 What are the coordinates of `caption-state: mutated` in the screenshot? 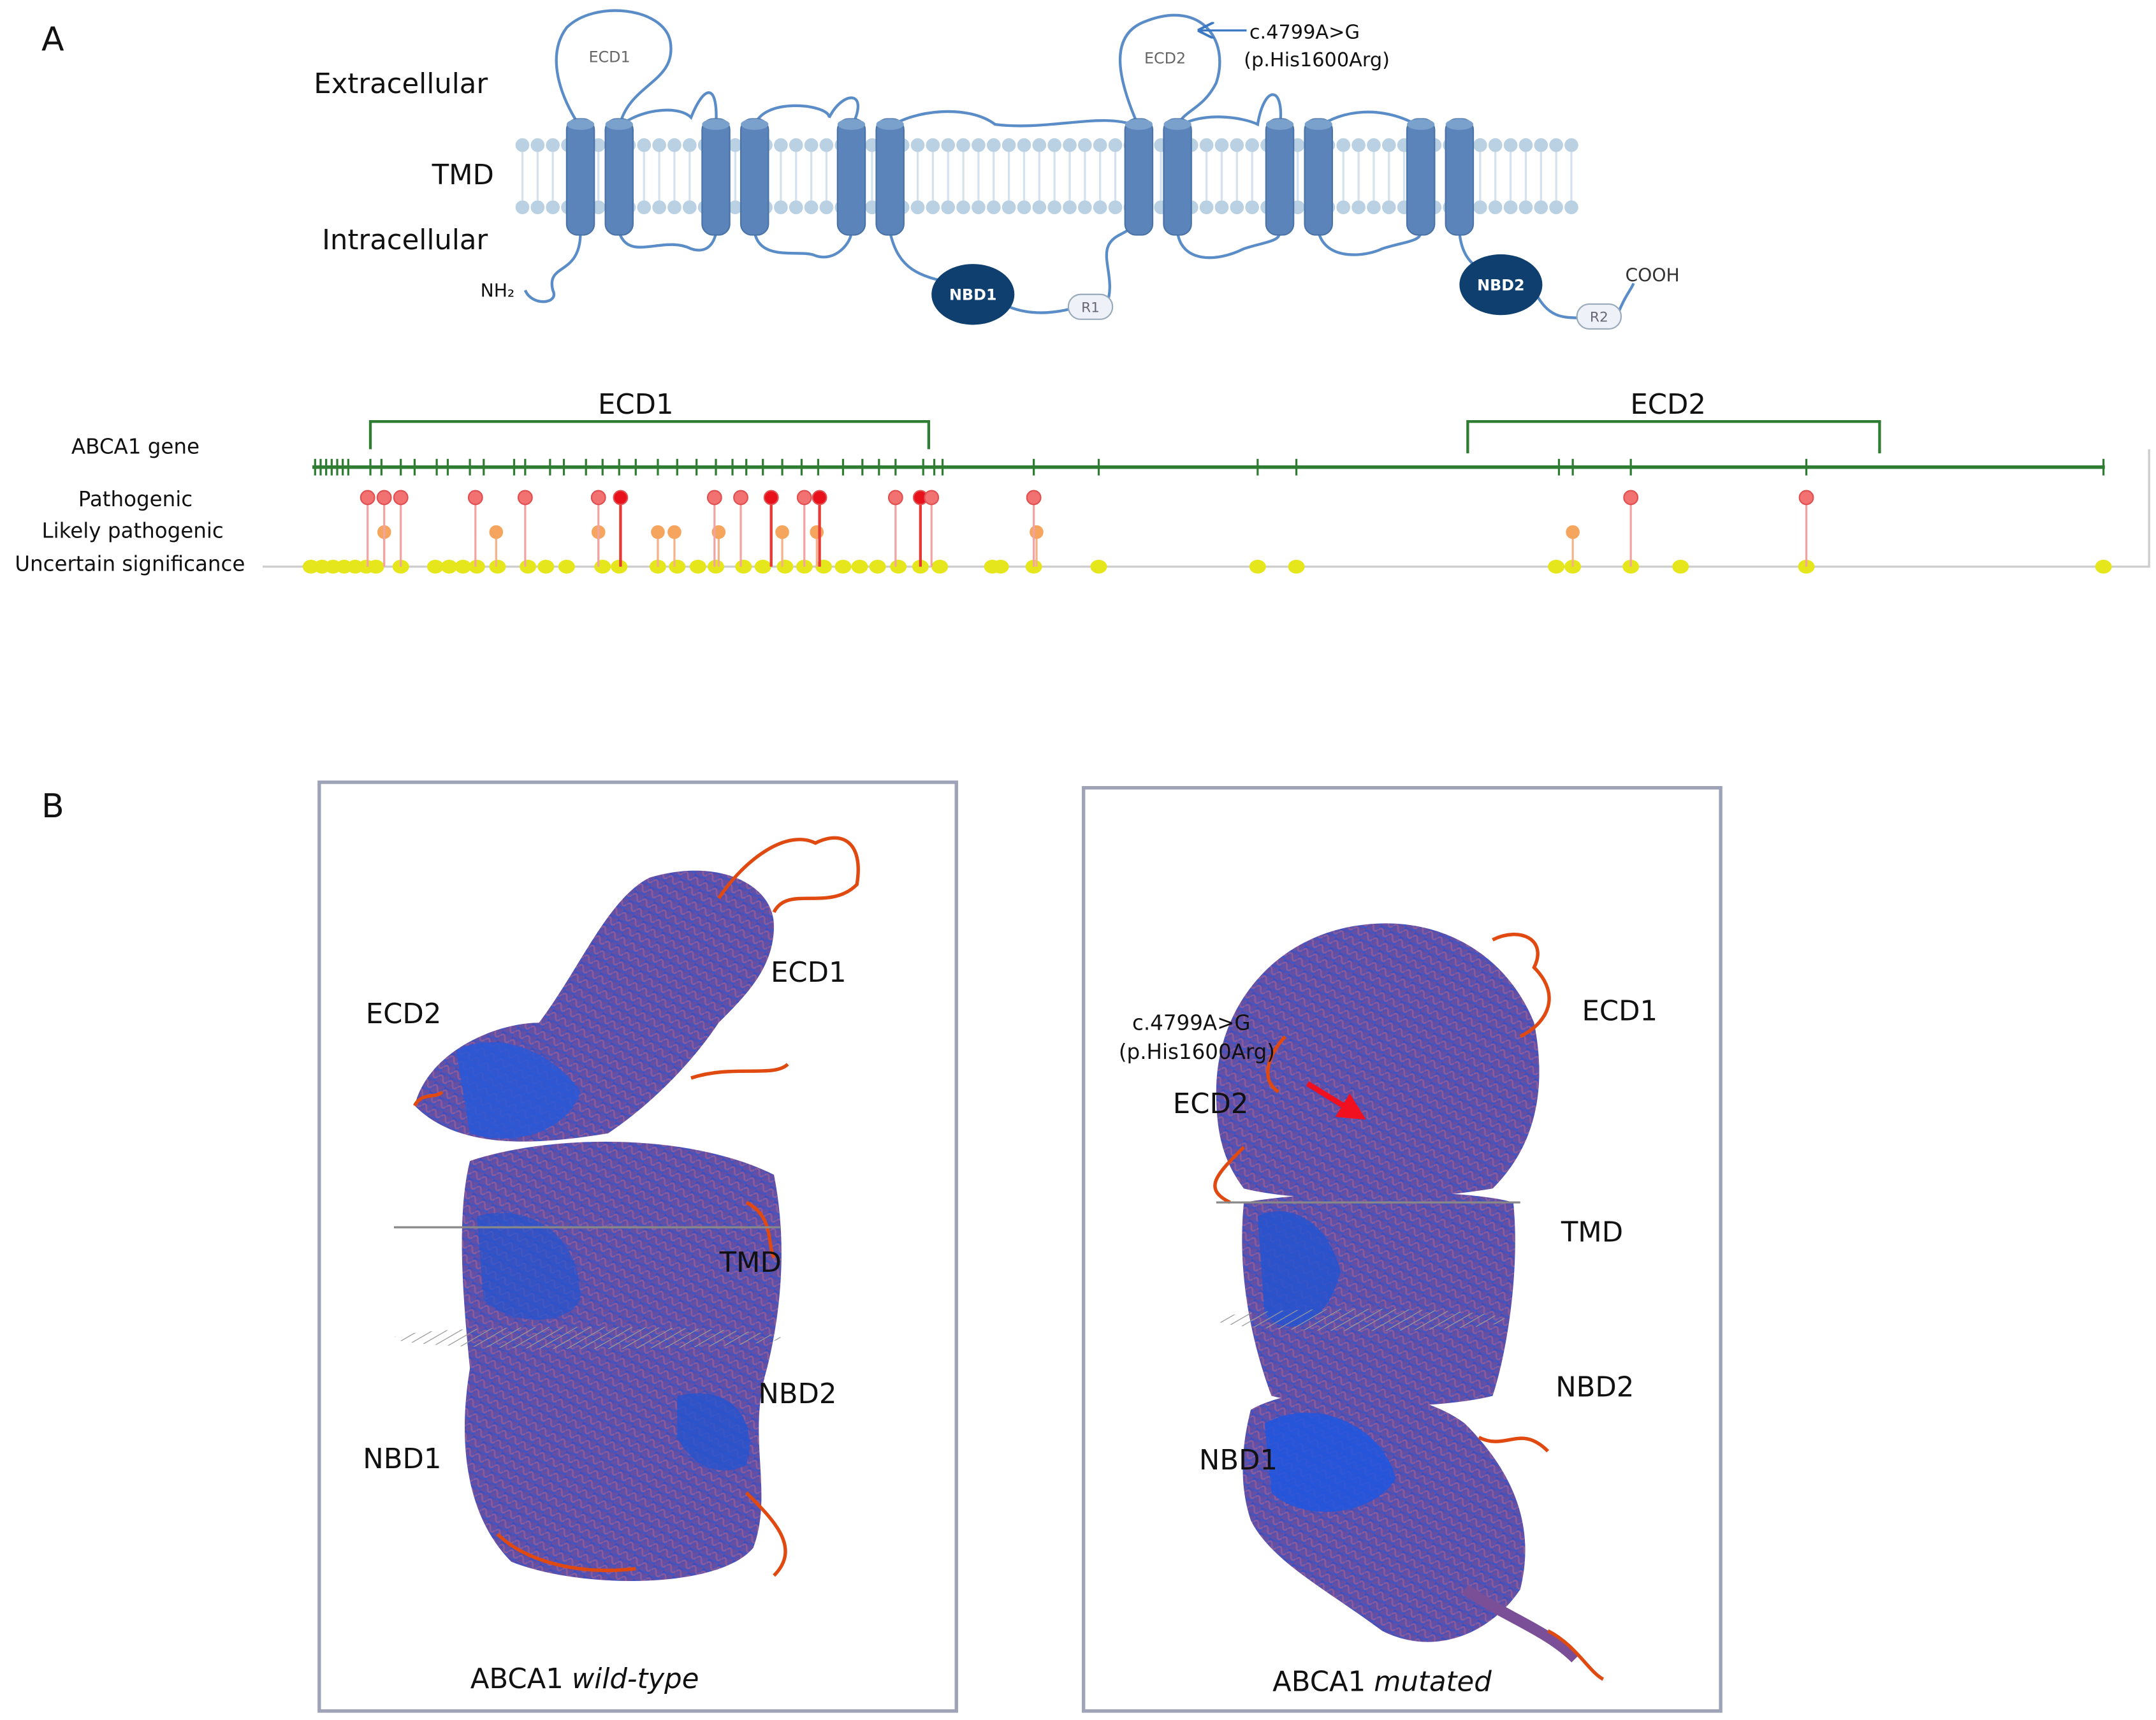 It's located at (1433, 1682).